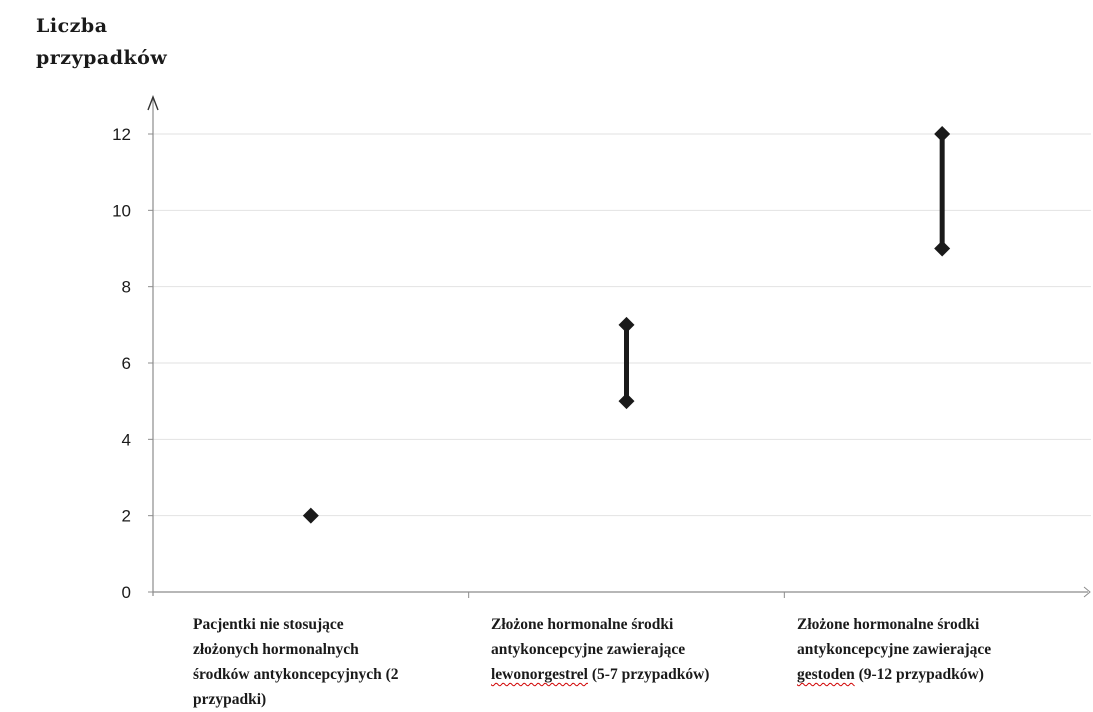 The width and height of the screenshot is (1093, 712). I want to click on y-axis-label-line-1: Liczba, so click(72, 26).